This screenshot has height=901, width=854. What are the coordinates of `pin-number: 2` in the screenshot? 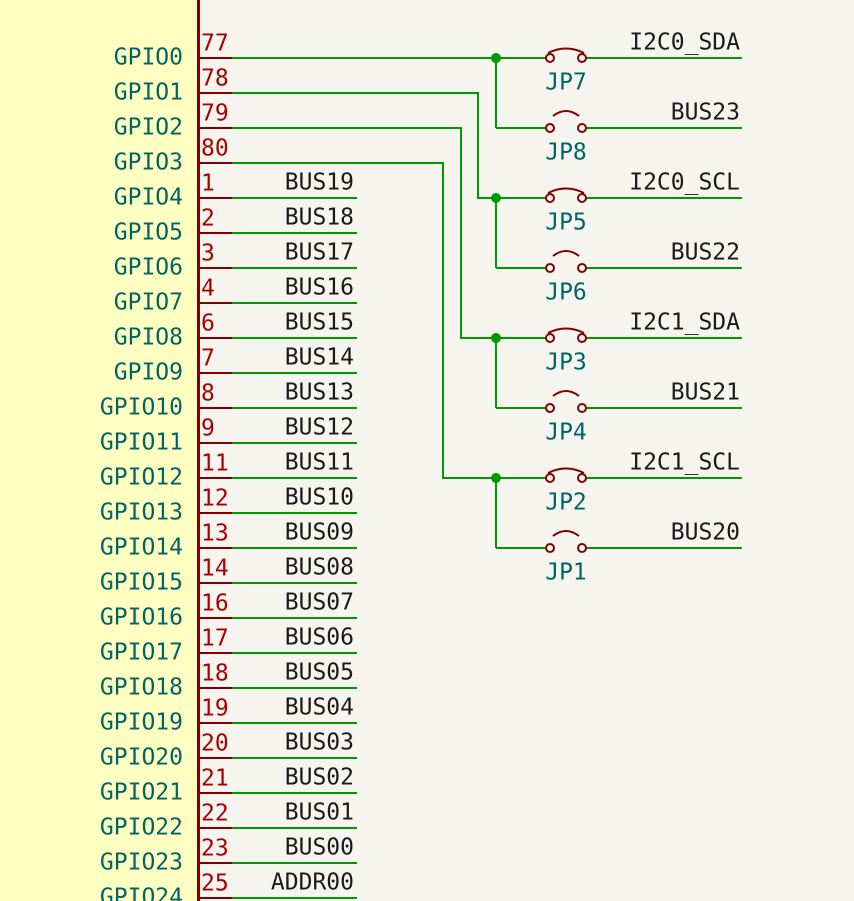 It's located at (208, 219).